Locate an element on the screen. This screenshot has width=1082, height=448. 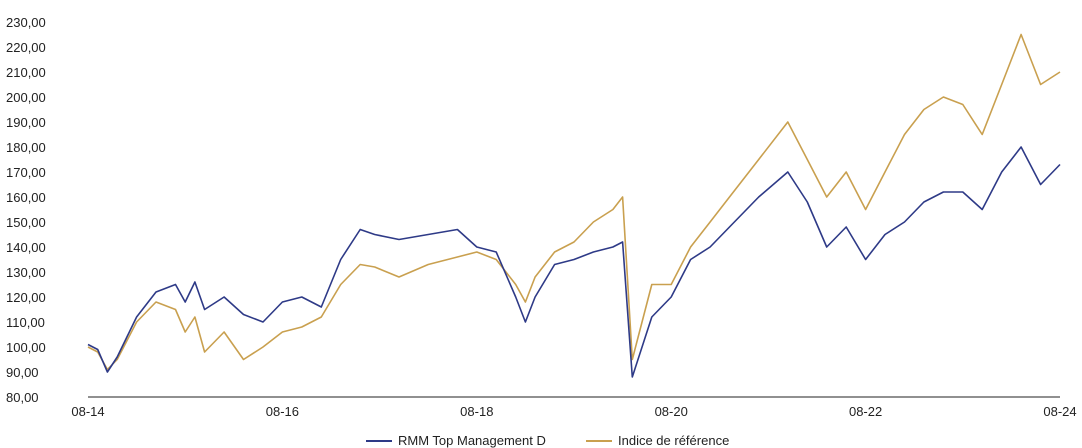
y-tick-label: 150,00 is located at coordinates (26, 222).